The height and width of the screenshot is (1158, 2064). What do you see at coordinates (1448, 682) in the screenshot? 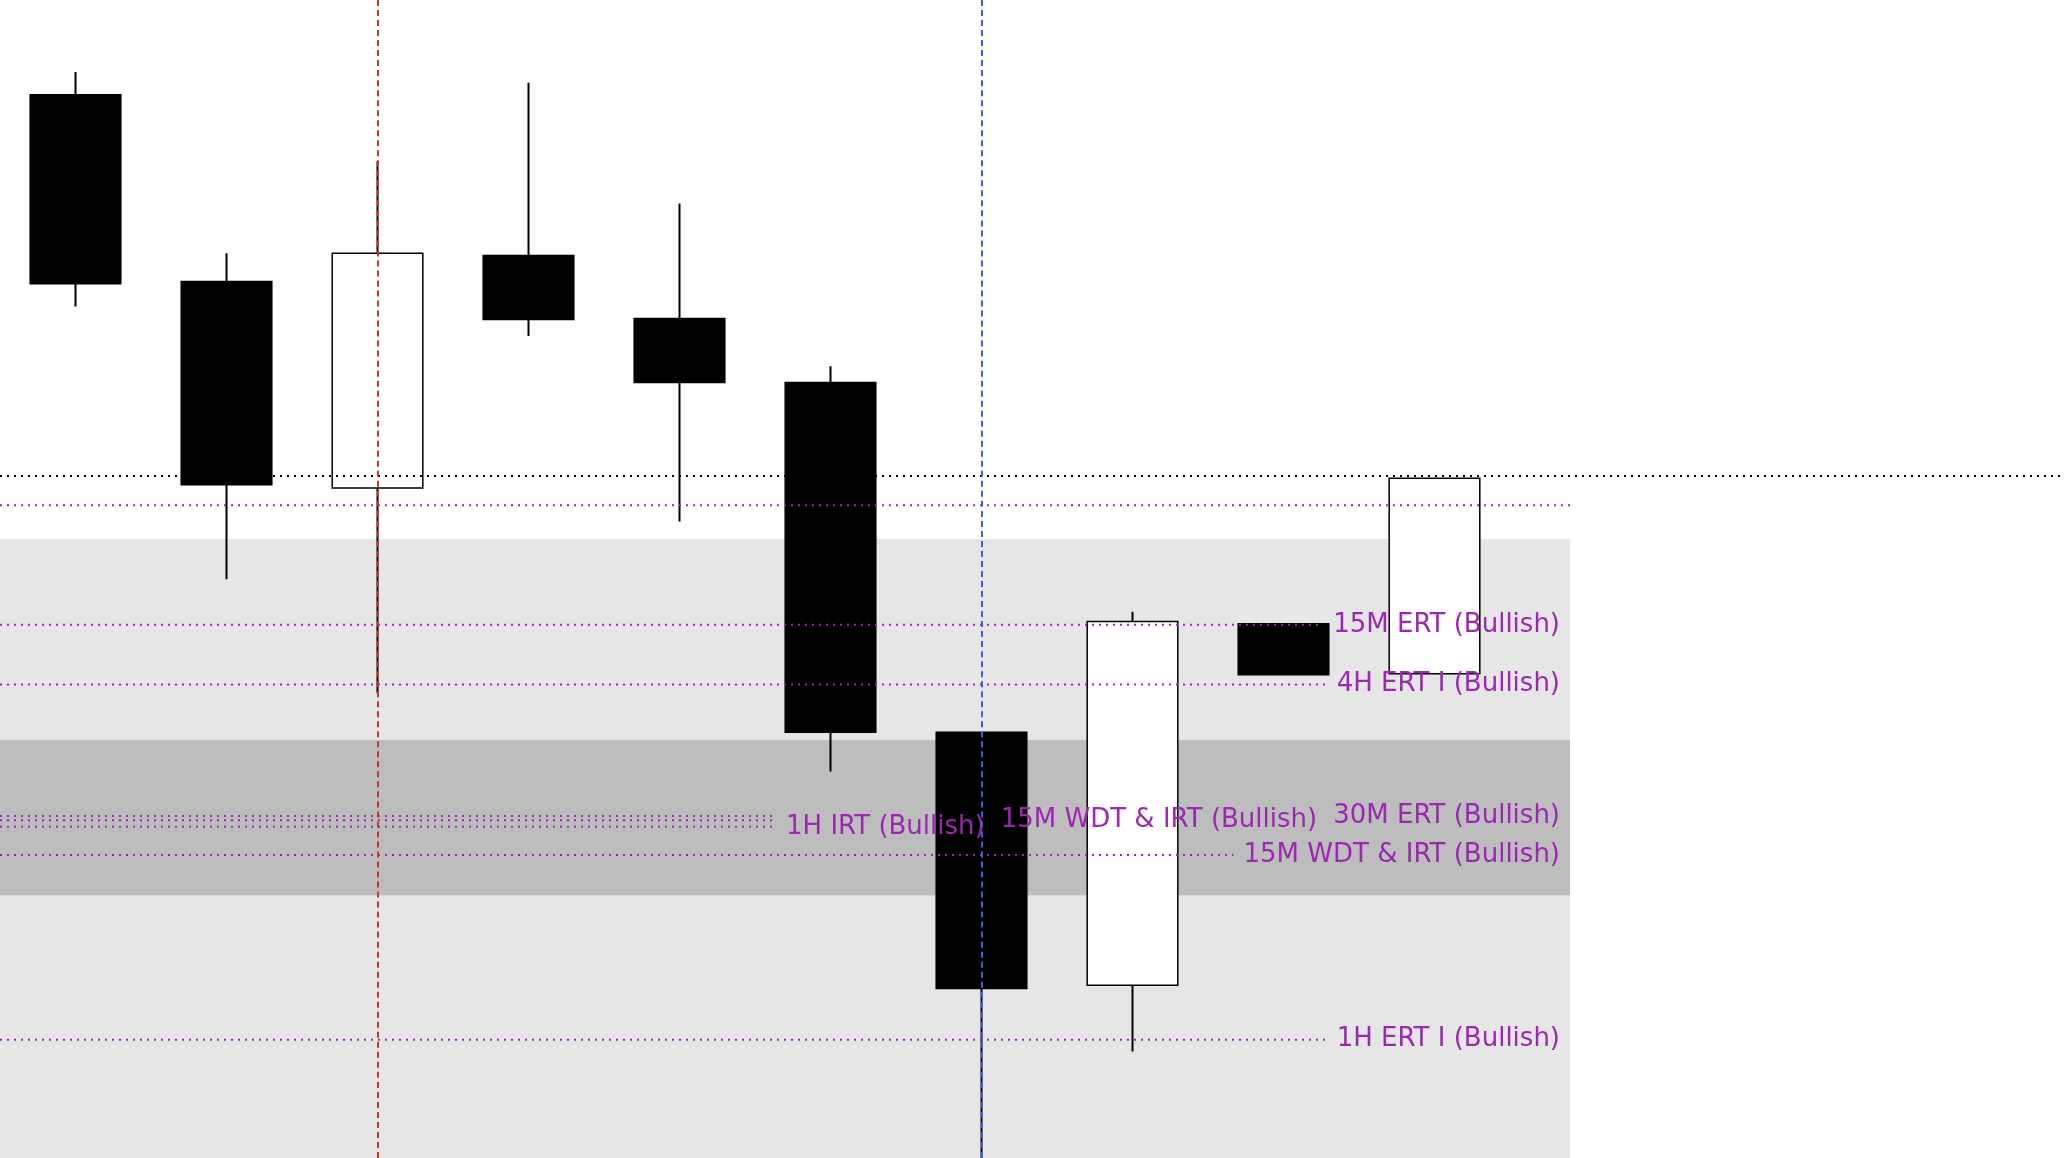
I see `ref-line-label: 4H ERT I (Bullish)` at bounding box center [1448, 682].